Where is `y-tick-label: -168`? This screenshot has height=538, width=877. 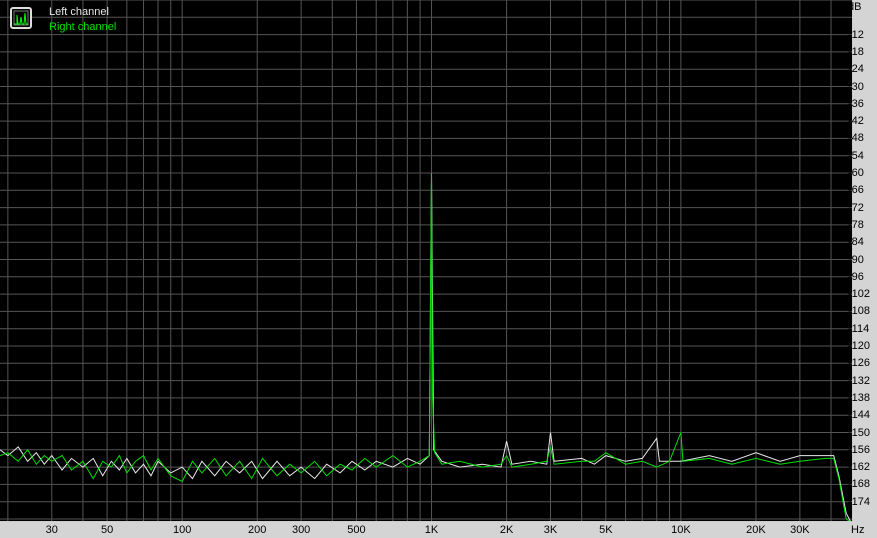 y-tick-label: -168 is located at coordinates (859, 484).